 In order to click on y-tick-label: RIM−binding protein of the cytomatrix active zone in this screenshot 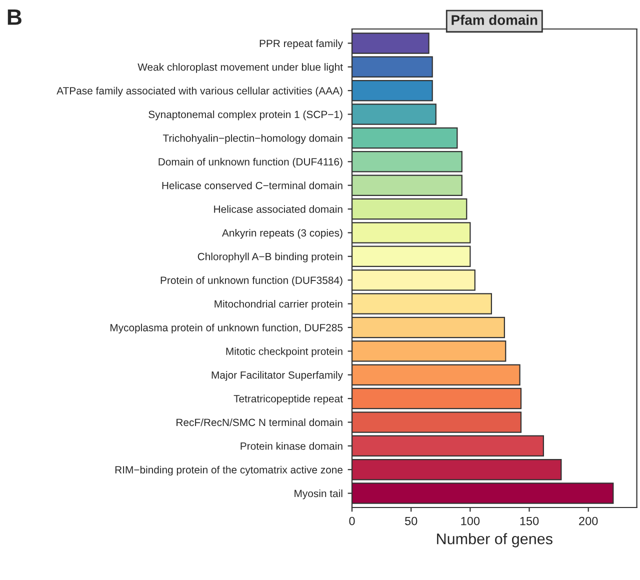, I will do `click(229, 471)`.